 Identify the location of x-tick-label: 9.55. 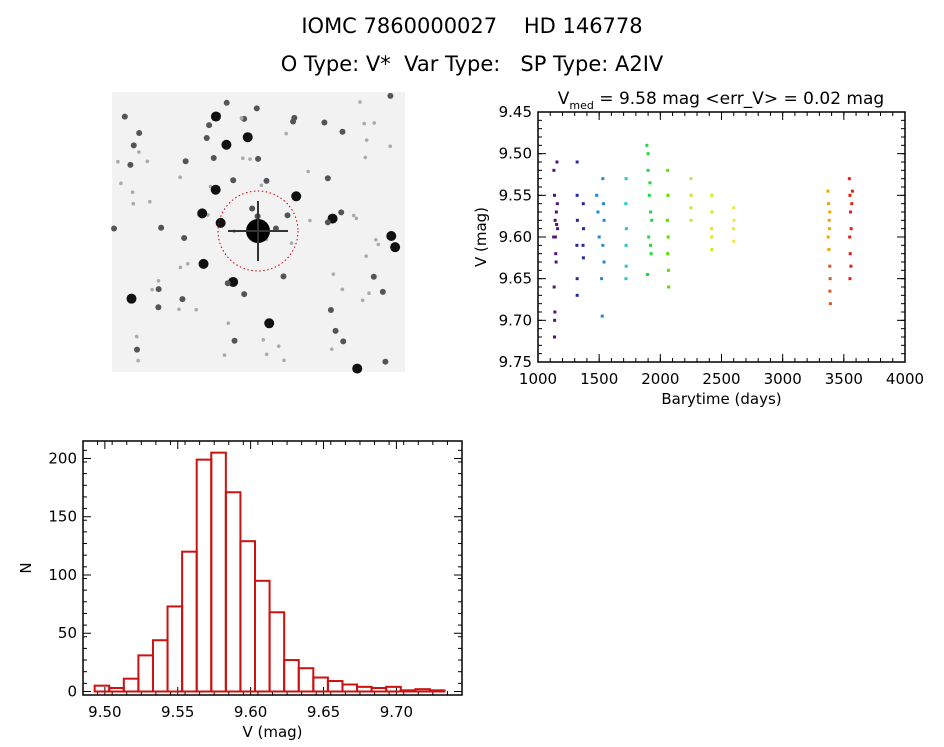
(177, 712).